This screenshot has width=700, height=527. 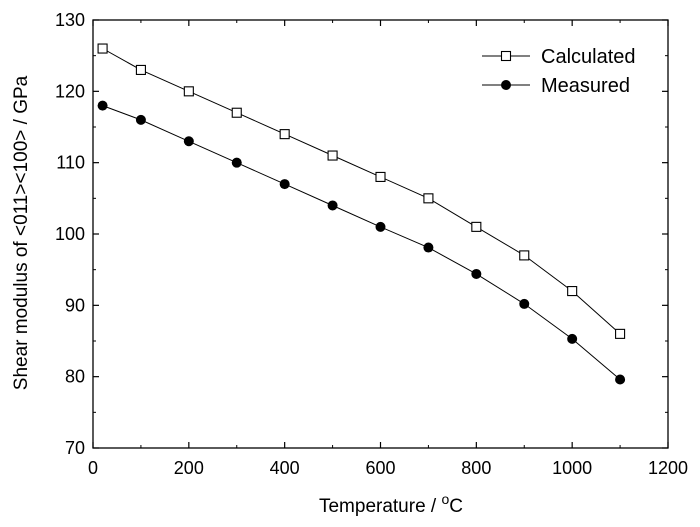 What do you see at coordinates (93, 468) in the screenshot?
I see `x-tick-label: 0` at bounding box center [93, 468].